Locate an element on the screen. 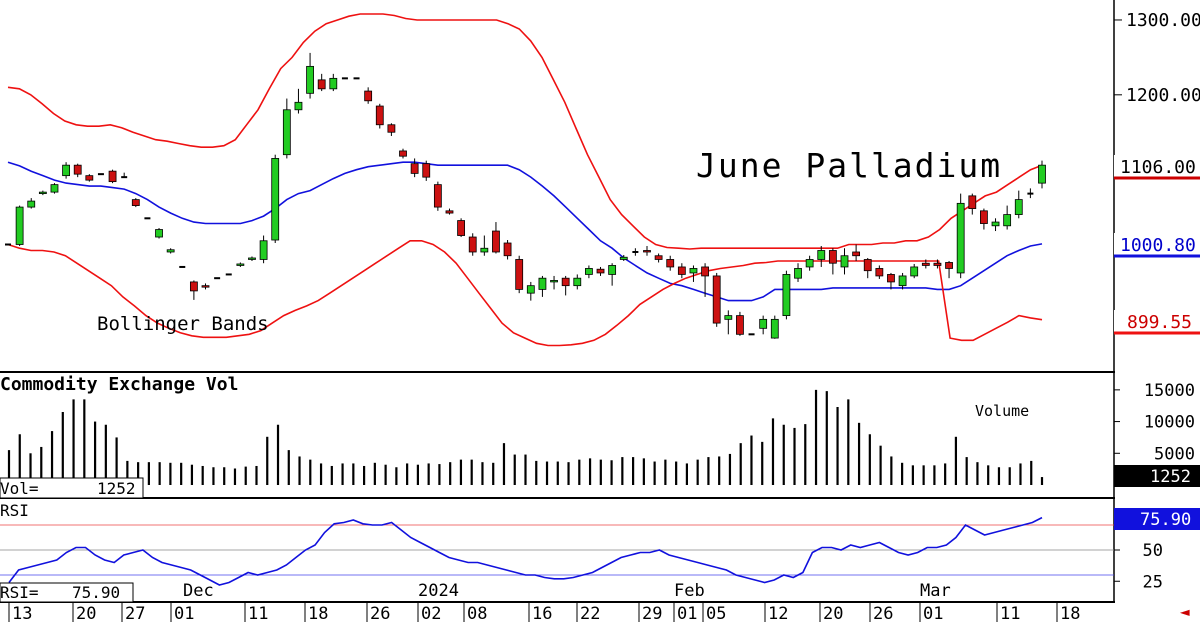 The height and width of the screenshot is (627, 1200). lower-band-badge-bg is located at coordinates (1157, 322).